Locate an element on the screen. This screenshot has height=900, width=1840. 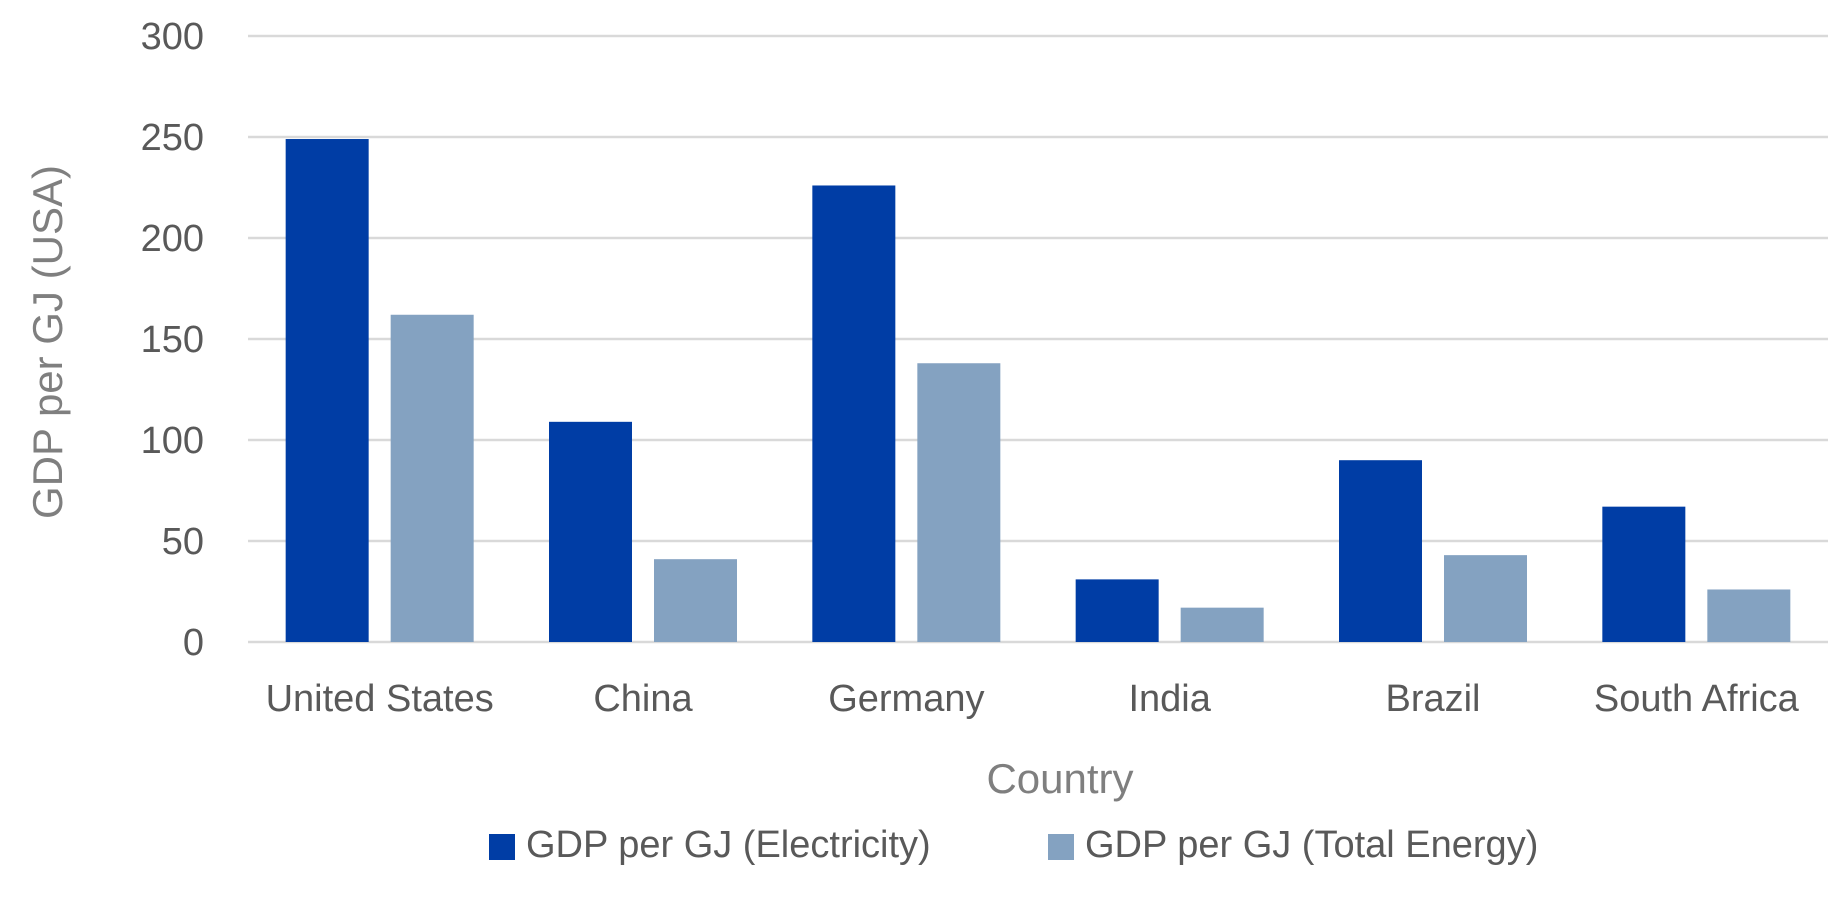
bar-total-energy-china is located at coordinates (695, 600).